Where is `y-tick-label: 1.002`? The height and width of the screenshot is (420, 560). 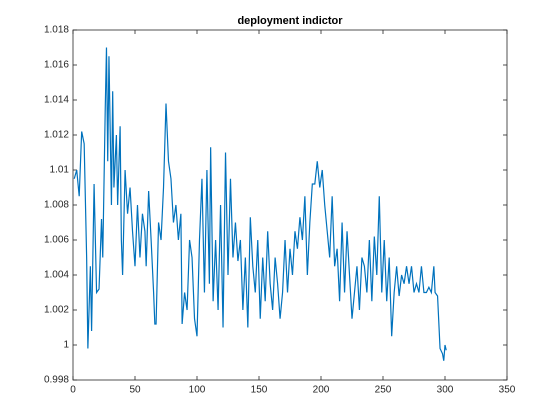 y-tick-label: 1.002 is located at coordinates (56, 310).